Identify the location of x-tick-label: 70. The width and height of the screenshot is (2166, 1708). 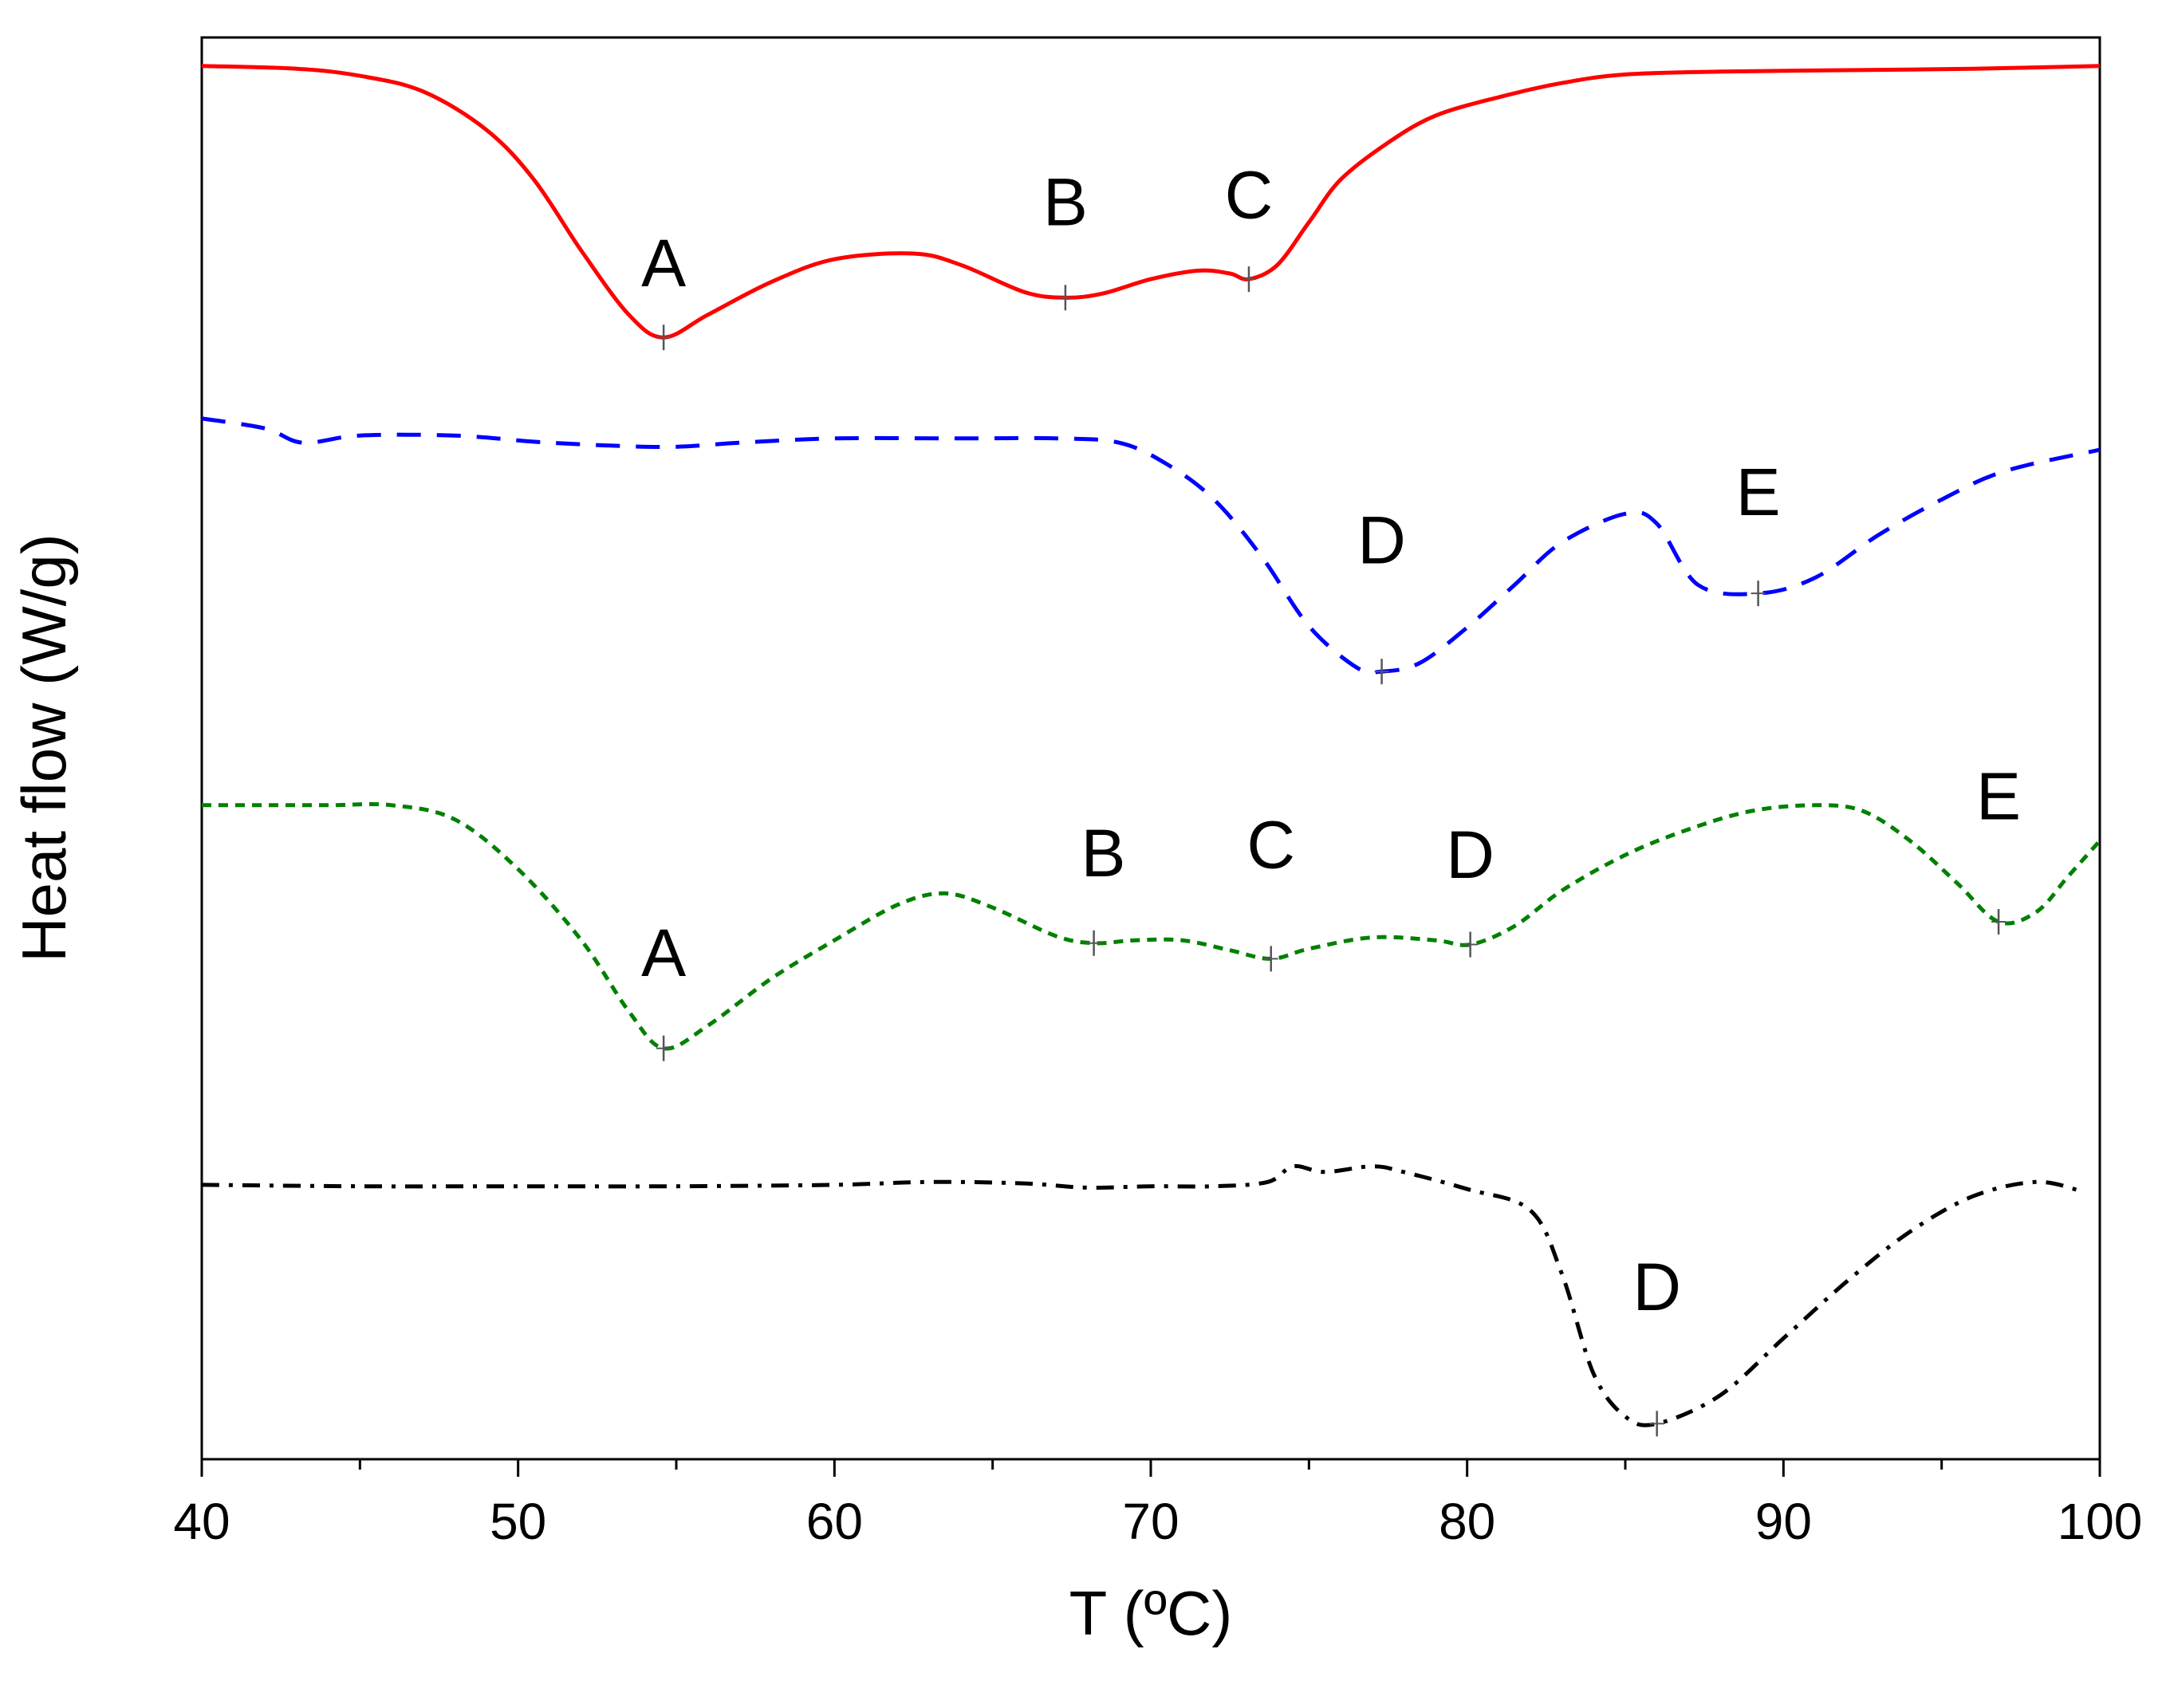
(1151, 1521).